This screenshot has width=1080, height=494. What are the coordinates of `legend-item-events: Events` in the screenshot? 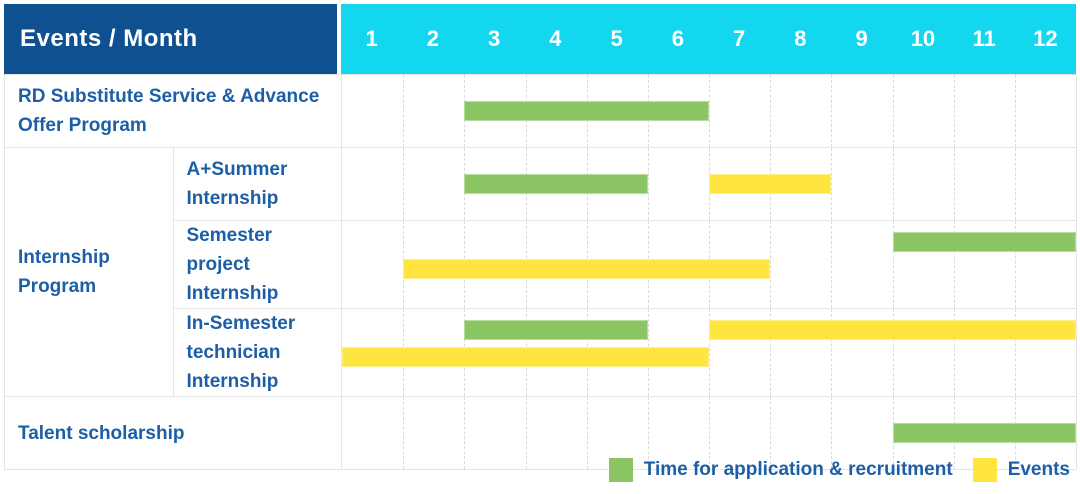 It's located at (1021, 470).